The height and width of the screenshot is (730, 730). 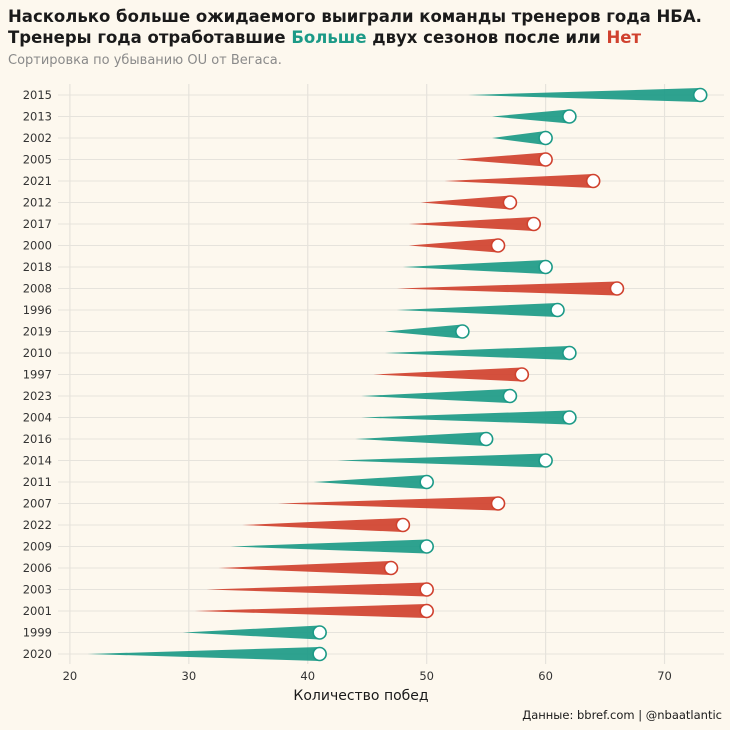 What do you see at coordinates (37, 353) in the screenshot?
I see `y-tick-label: 2010` at bounding box center [37, 353].